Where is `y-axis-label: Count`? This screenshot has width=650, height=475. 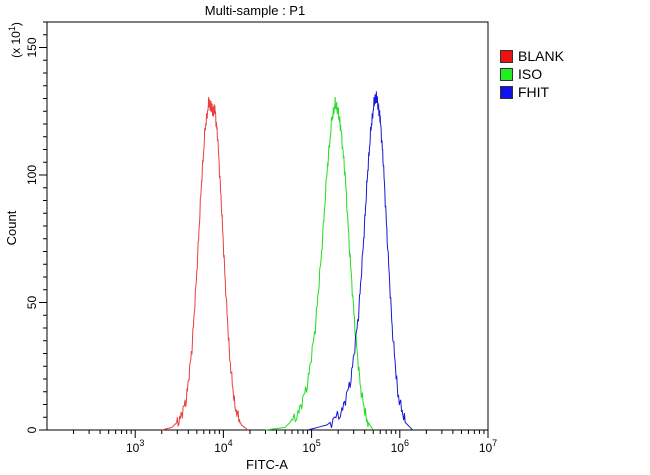
y-axis-label: Count is located at coordinates (11, 227).